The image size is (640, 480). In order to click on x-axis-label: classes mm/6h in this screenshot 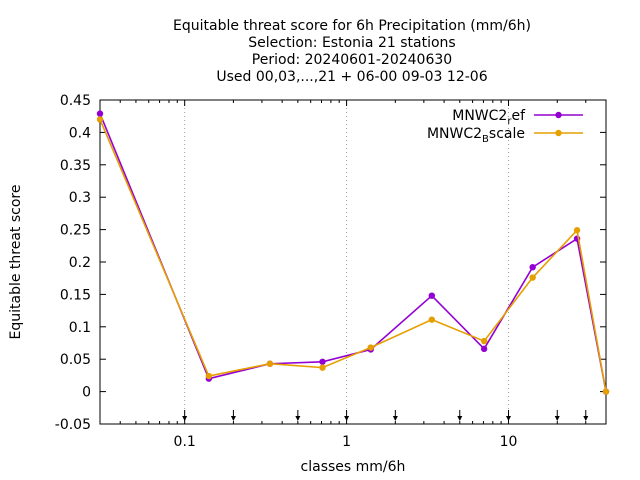, I will do `click(353, 467)`.